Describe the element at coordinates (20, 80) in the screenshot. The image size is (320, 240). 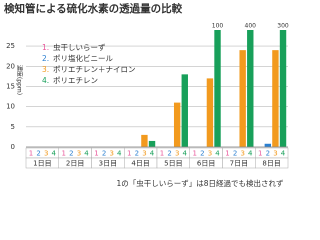
I see `y-axis-label: 濃度(ppm)` at that location.